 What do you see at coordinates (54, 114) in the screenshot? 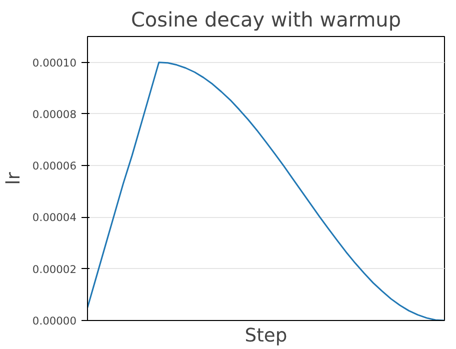
I see `y-tick-label: 0.00008` at bounding box center [54, 114].